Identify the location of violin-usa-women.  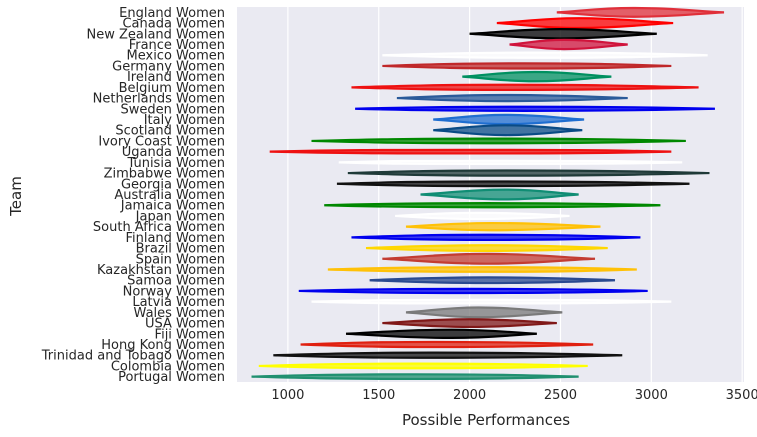
(469, 323).